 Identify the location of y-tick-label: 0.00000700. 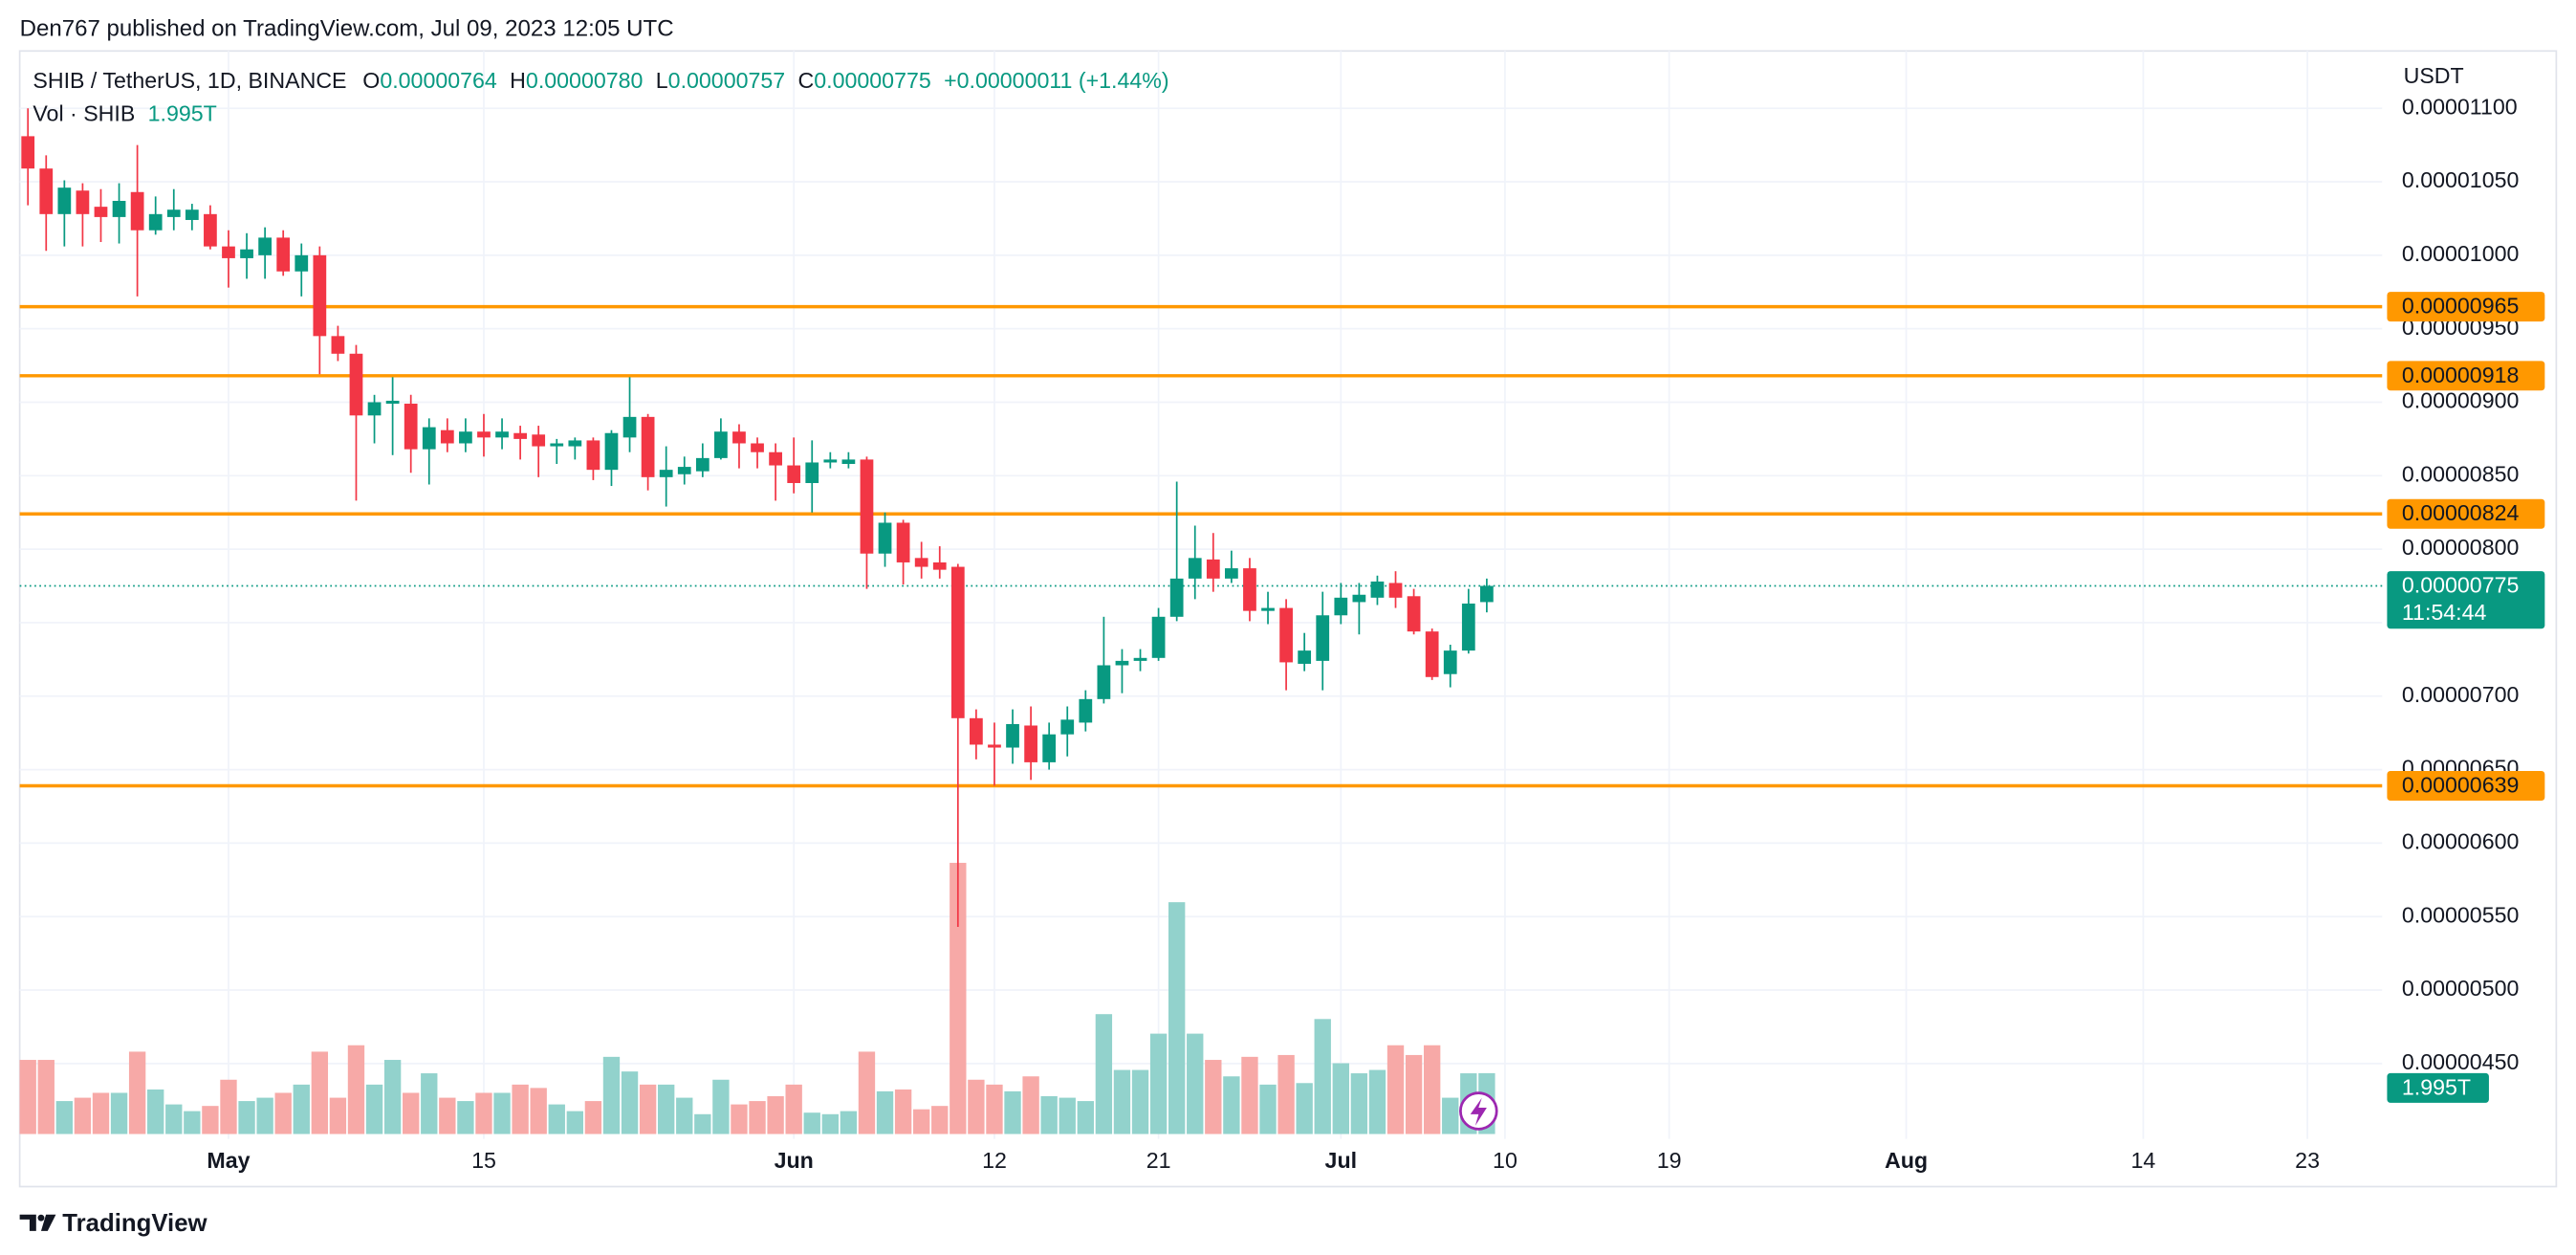
(2461, 694).